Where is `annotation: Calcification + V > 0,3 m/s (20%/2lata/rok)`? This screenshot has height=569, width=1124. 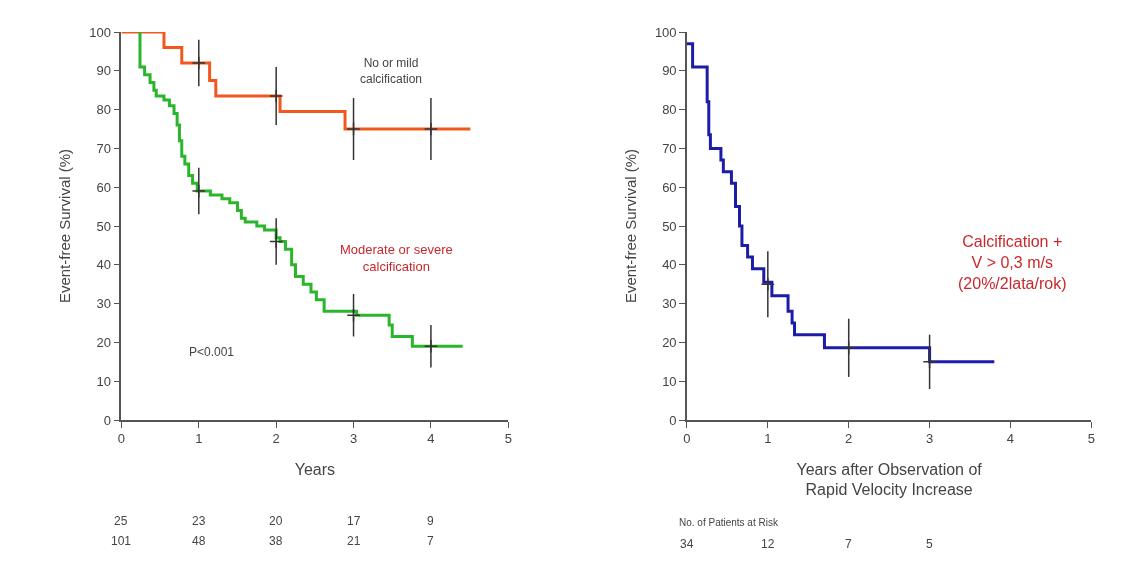
annotation: Calcification + V > 0,3 m/s (20%/2lata/rok) is located at coordinates (1012, 262).